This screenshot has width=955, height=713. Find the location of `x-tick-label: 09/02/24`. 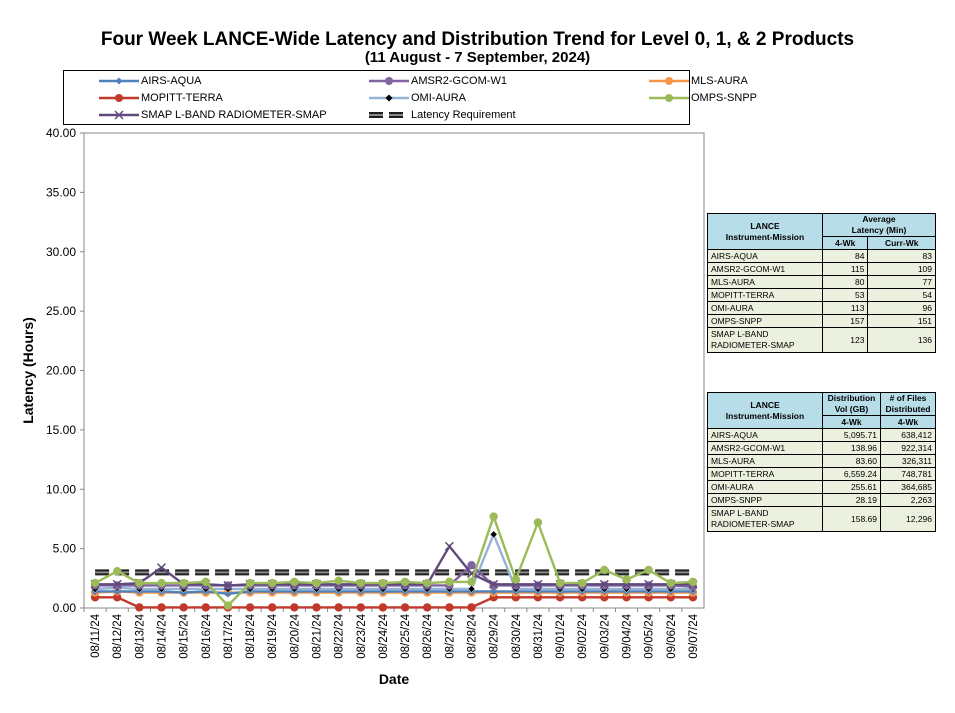

x-tick-label: 09/02/24 is located at coordinates (583, 635).